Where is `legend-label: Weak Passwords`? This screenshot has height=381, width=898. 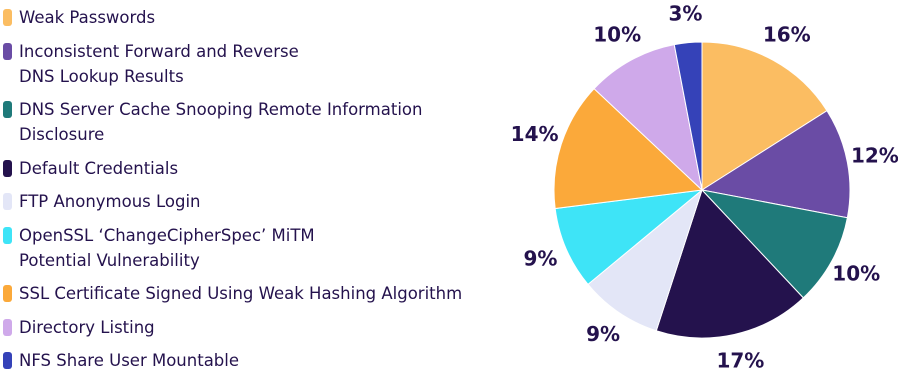 legend-label: Weak Passwords is located at coordinates (87, 17).